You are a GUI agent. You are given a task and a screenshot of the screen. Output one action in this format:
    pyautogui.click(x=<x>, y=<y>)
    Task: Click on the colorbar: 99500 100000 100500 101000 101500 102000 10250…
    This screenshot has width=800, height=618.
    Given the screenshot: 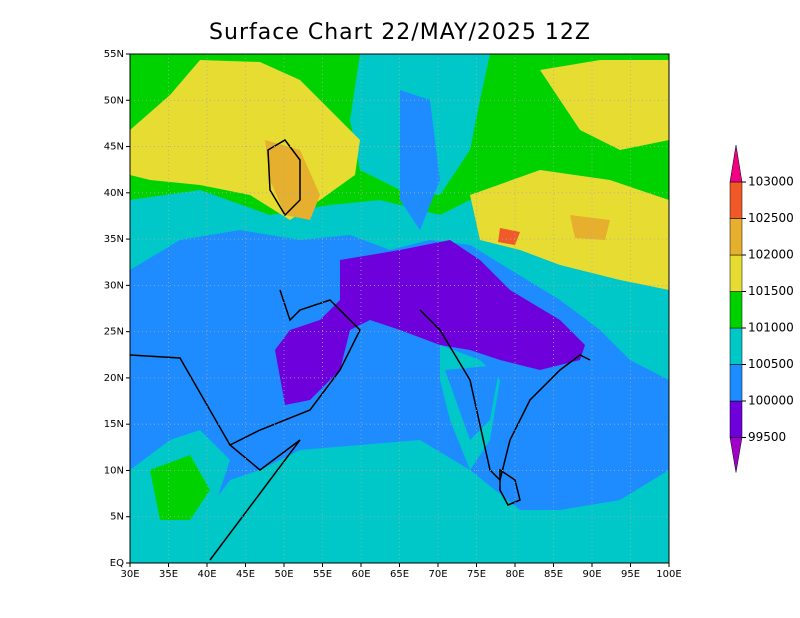 What is the action you would take?
    pyautogui.click(x=761, y=308)
    